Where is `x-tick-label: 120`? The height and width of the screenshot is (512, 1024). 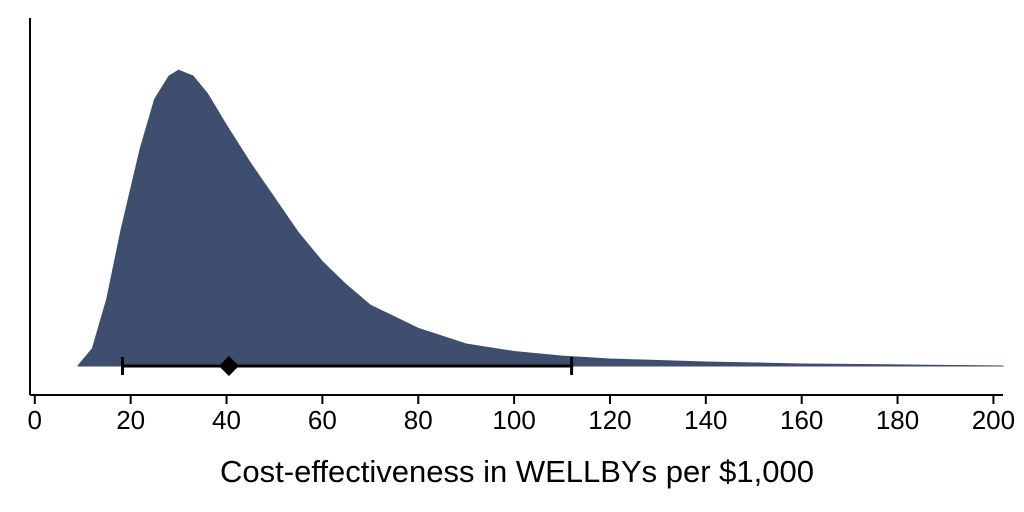 x-tick-label: 120 is located at coordinates (609, 420).